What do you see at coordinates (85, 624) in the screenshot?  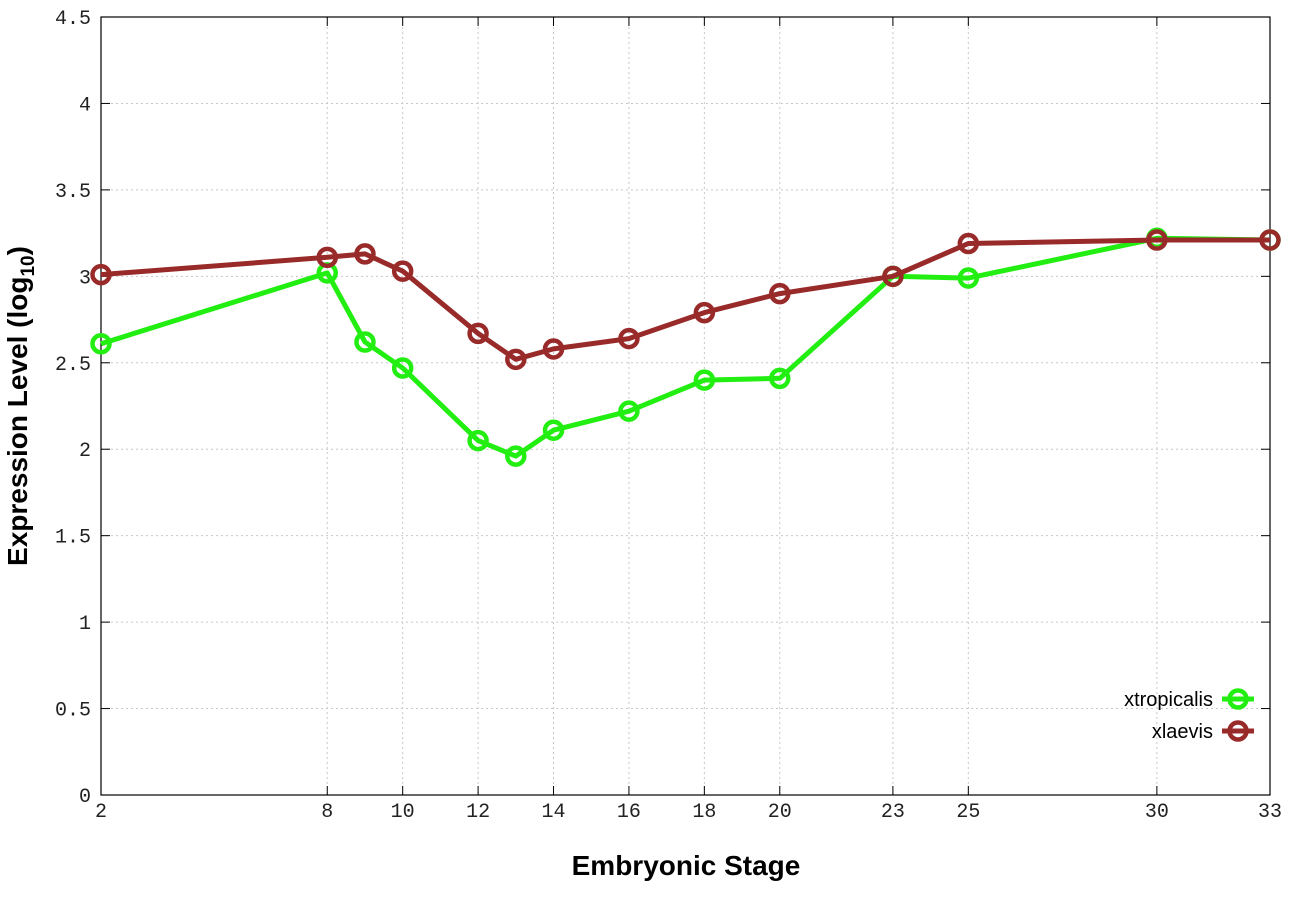 I see `y-tick-label: 1` at bounding box center [85, 624].